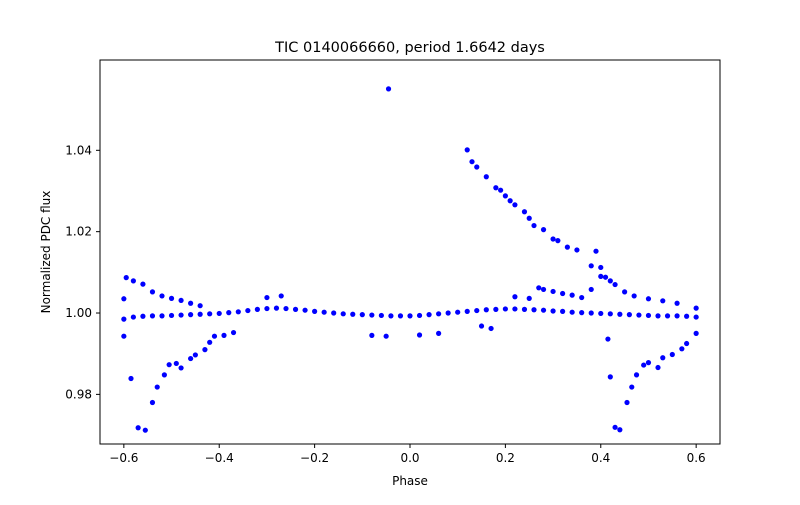 The image size is (800, 505). I want to click on x-tick-label: 0.0, so click(409, 458).